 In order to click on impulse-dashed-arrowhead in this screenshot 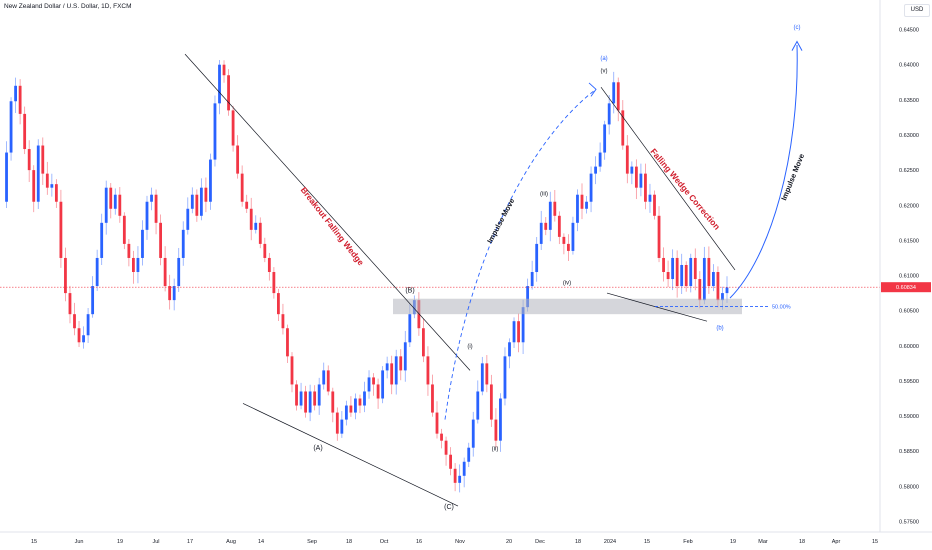, I will do `click(592, 89)`.